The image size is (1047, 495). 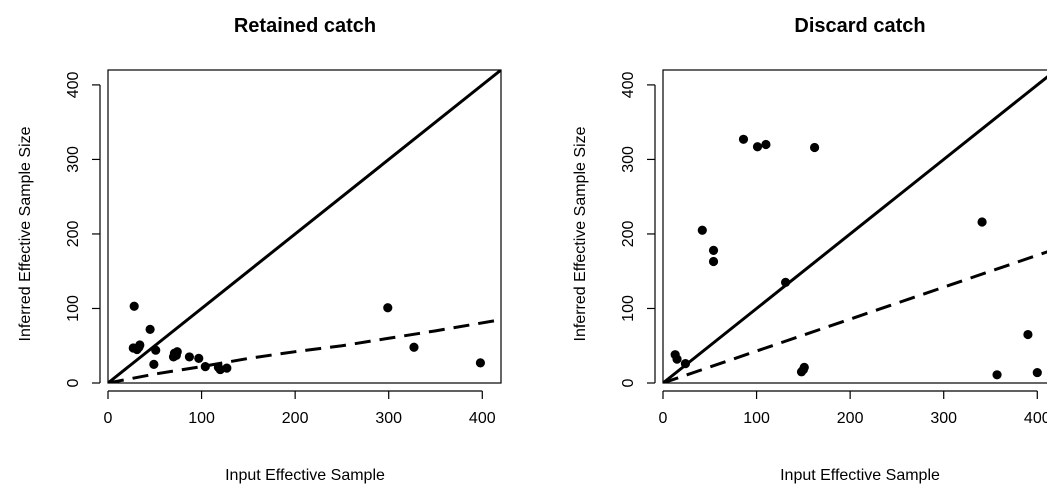 What do you see at coordinates (305, 26) in the screenshot?
I see `chart-title: Retained catch` at bounding box center [305, 26].